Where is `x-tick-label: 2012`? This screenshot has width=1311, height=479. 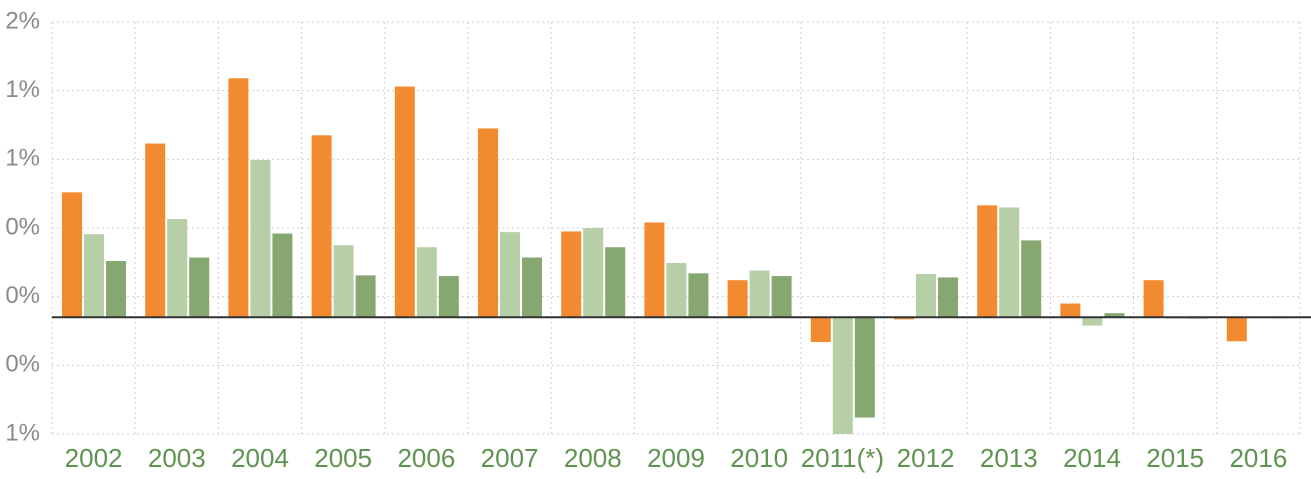 x-tick-label: 2012 is located at coordinates (926, 458).